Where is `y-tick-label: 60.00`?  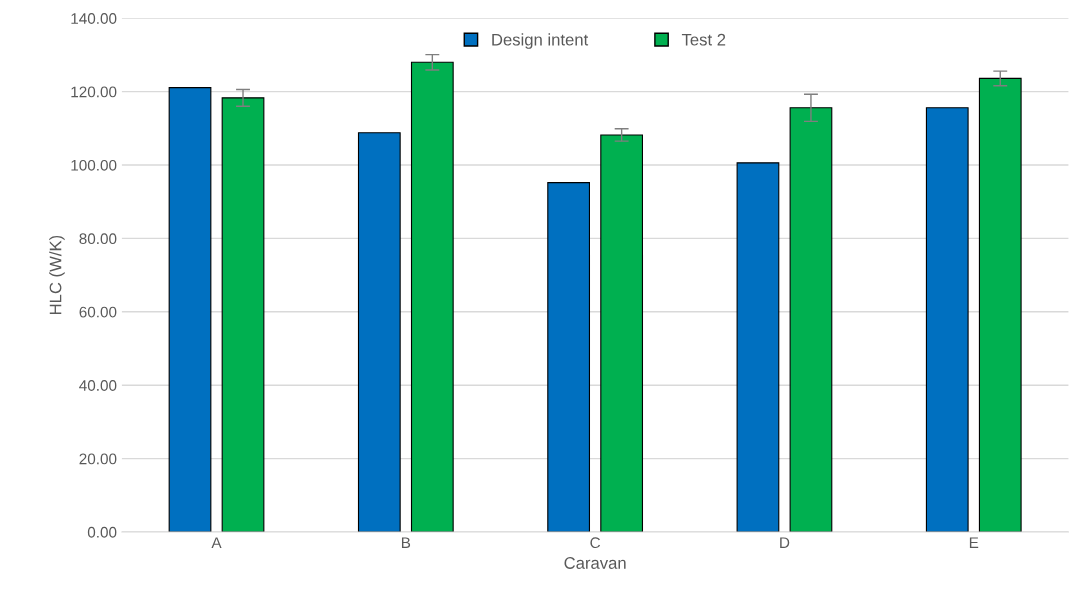
y-tick-label: 60.00 is located at coordinates (98, 312).